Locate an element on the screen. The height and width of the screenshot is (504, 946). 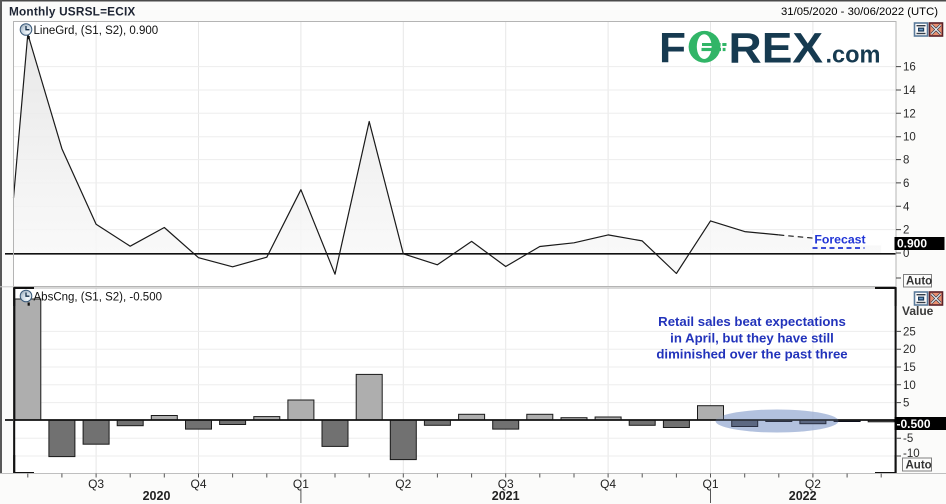
svg-text: Monthly USRSL=ECIX is located at coordinates (72, 12).